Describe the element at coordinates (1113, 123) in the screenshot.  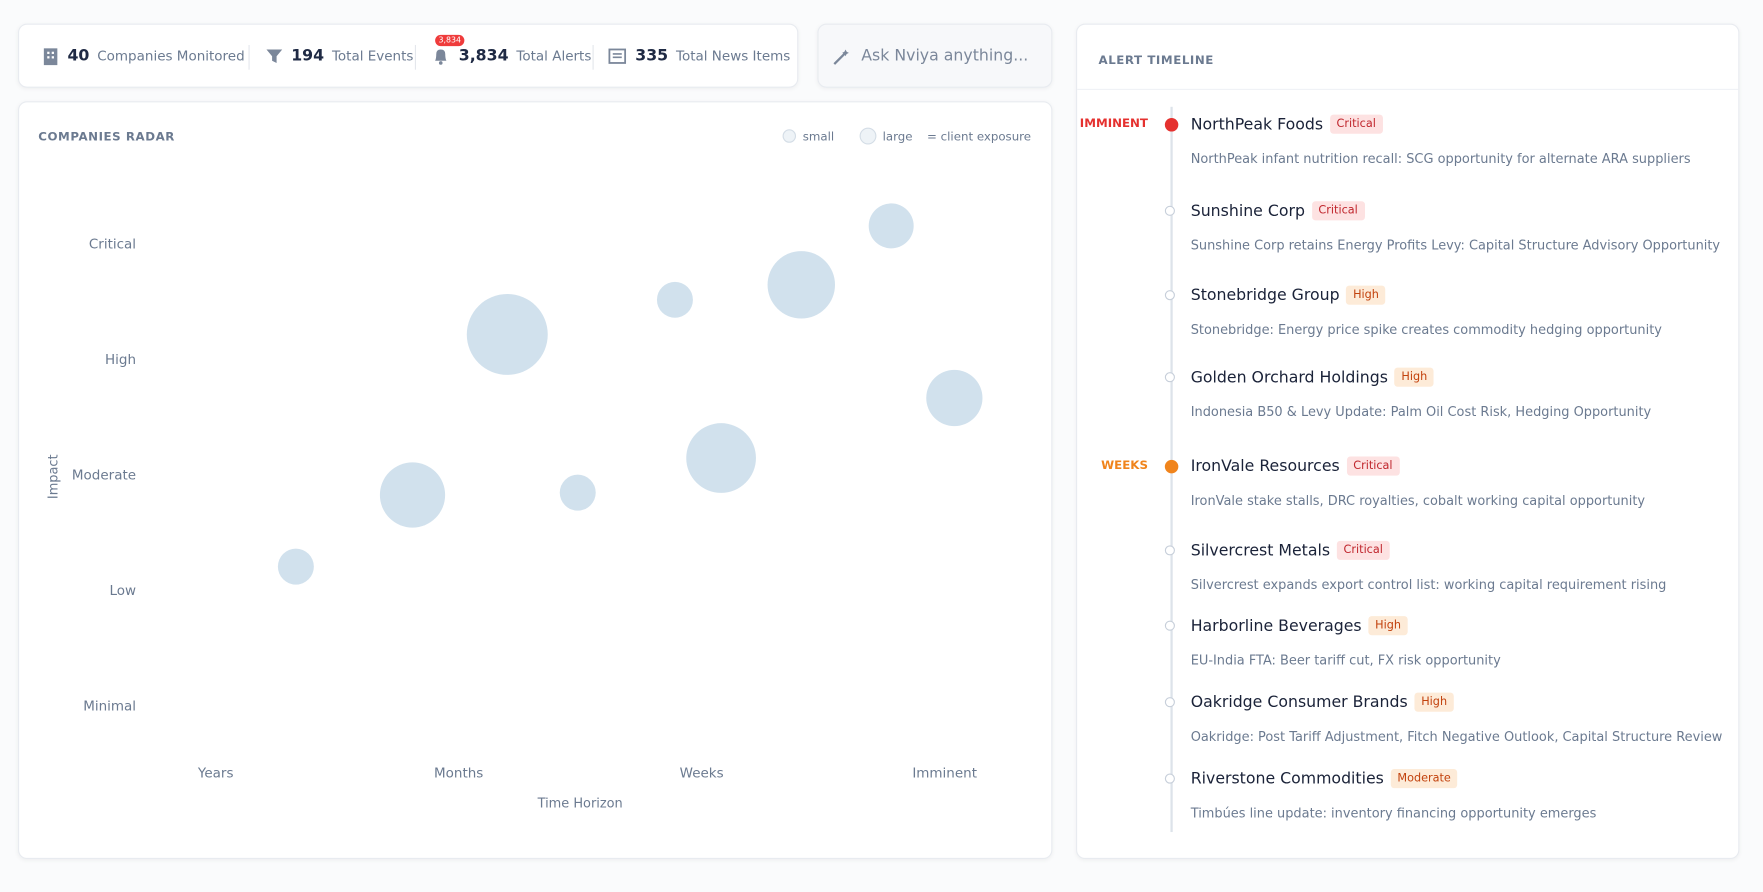
I see `group-label: IMMINENT` at that location.